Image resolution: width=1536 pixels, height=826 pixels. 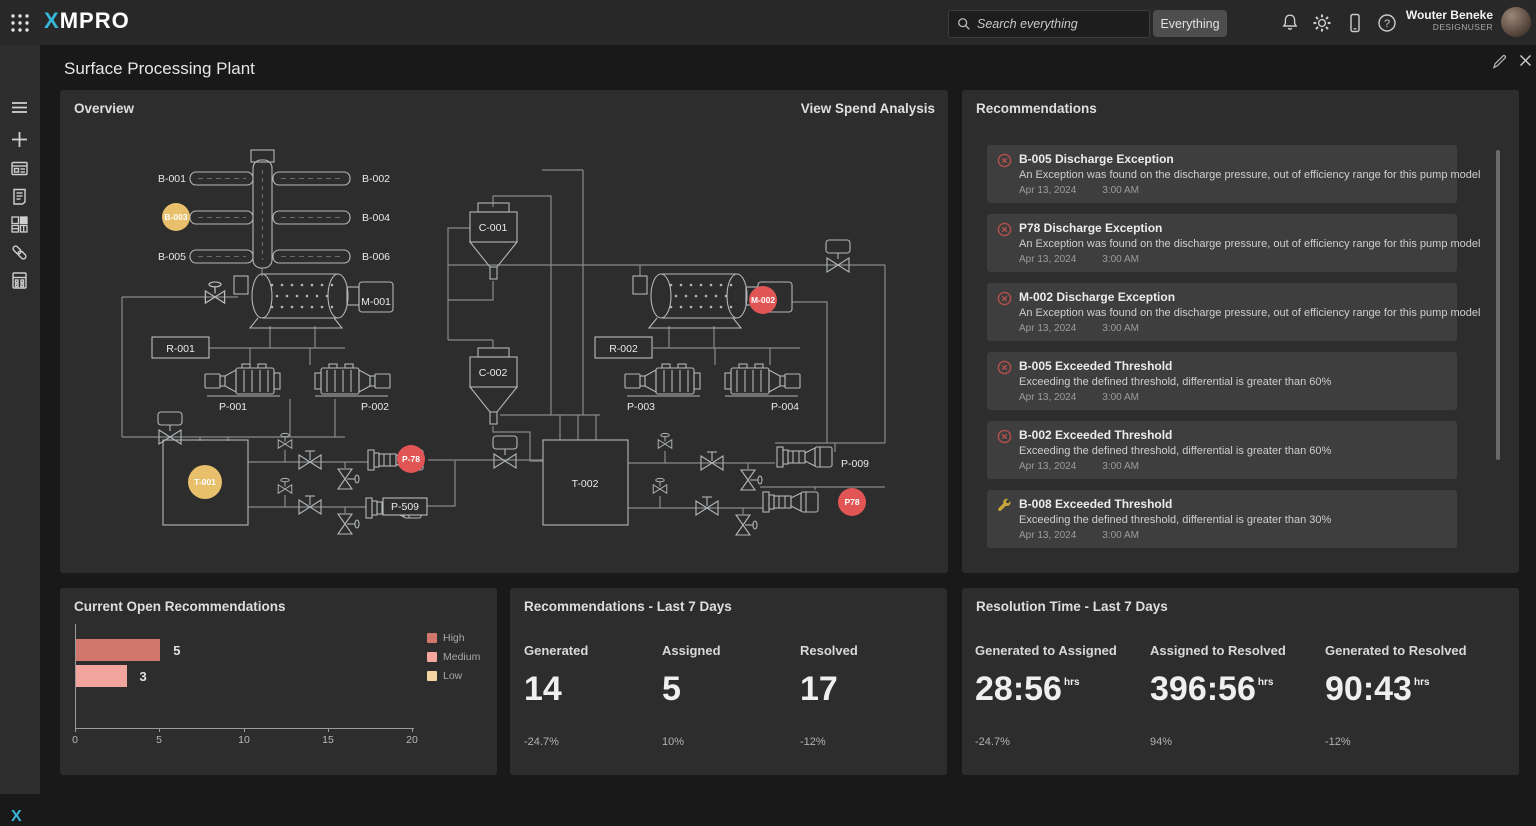 What do you see at coordinates (75, 676) in the screenshot?
I see `y-axis` at bounding box center [75, 676].